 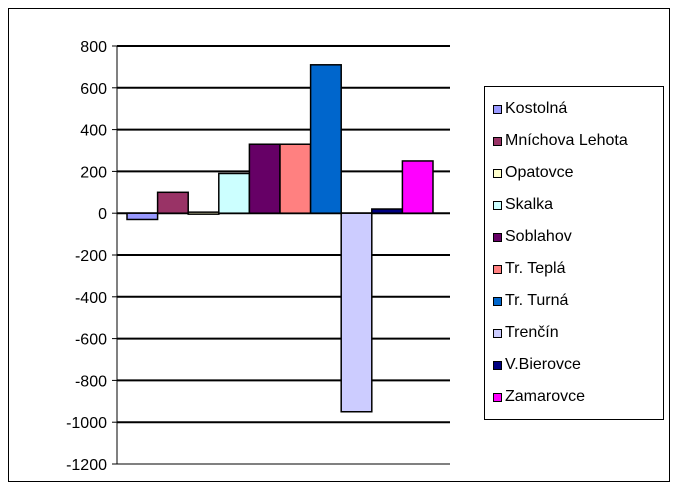 What do you see at coordinates (93, 47) in the screenshot?
I see `y-tick-label: 800` at bounding box center [93, 47].